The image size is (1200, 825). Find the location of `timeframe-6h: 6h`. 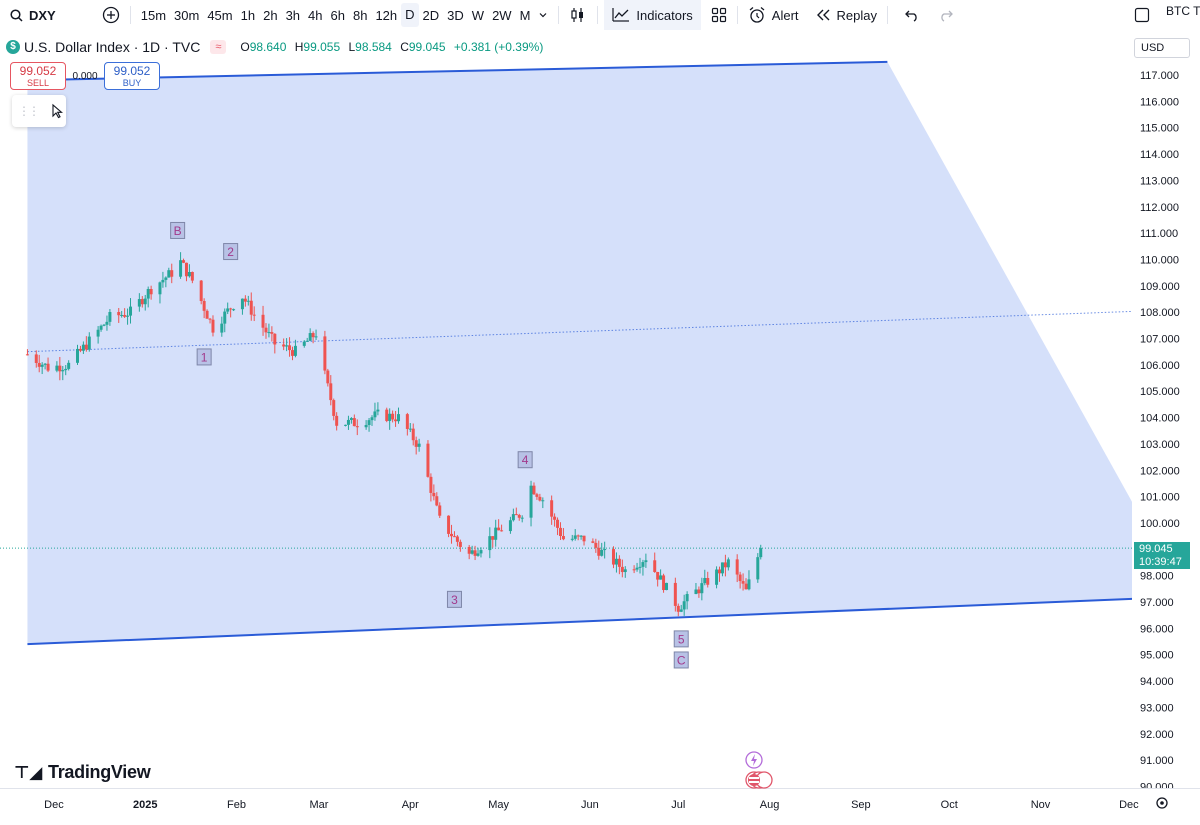

timeframe-6h: 6h is located at coordinates (337, 15).